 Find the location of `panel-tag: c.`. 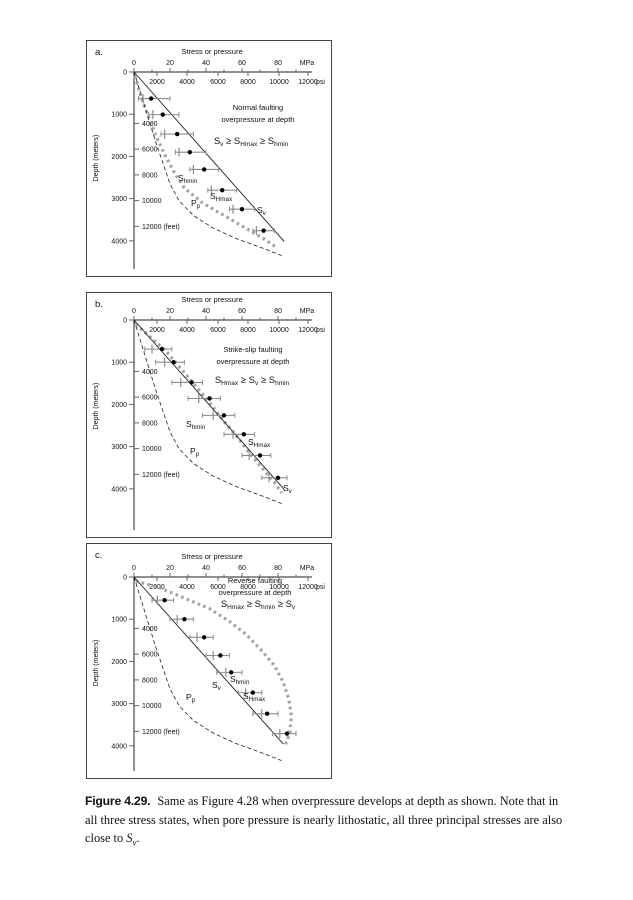

panel-tag: c. is located at coordinates (98, 555).